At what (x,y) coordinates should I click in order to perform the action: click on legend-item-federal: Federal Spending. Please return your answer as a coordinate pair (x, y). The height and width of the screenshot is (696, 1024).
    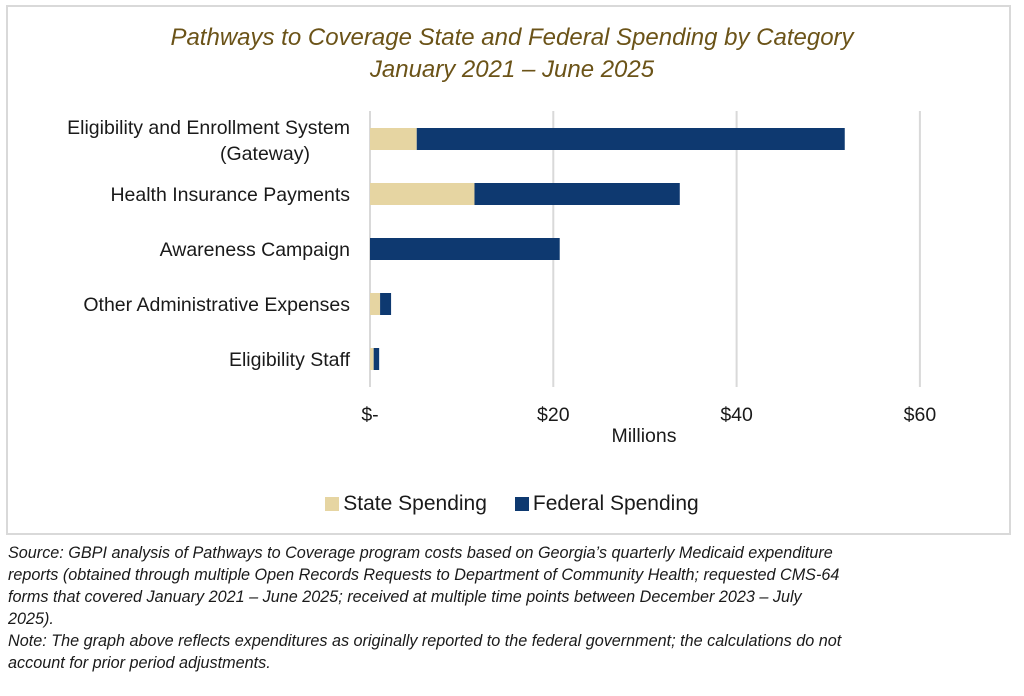
    Looking at the image, I should click on (606, 504).